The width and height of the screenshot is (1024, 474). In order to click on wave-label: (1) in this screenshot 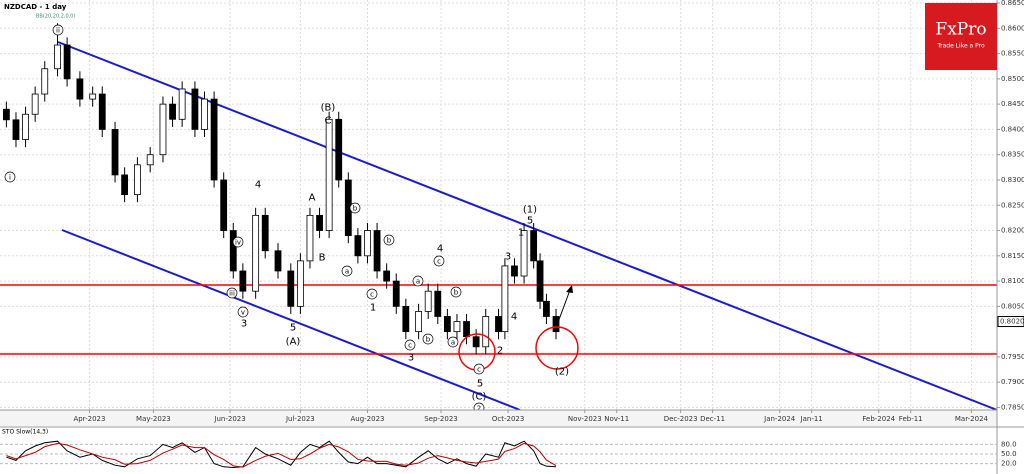, I will do `click(530, 210)`.